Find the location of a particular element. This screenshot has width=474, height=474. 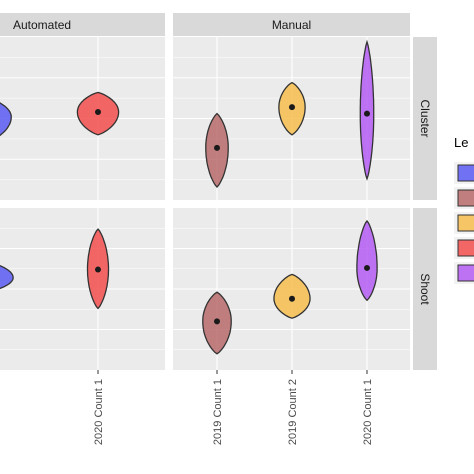

violin-automated-cluster--clipped- is located at coordinates (6, 119).